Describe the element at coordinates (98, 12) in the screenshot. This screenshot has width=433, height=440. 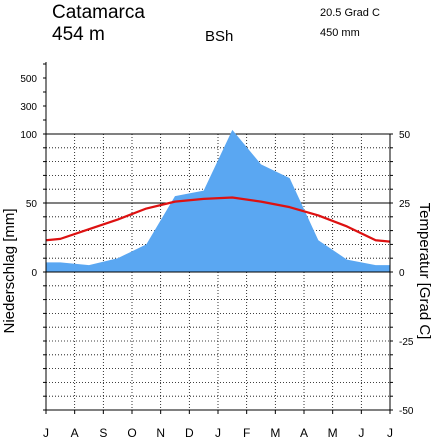
I see `station-name: Catamarca` at that location.